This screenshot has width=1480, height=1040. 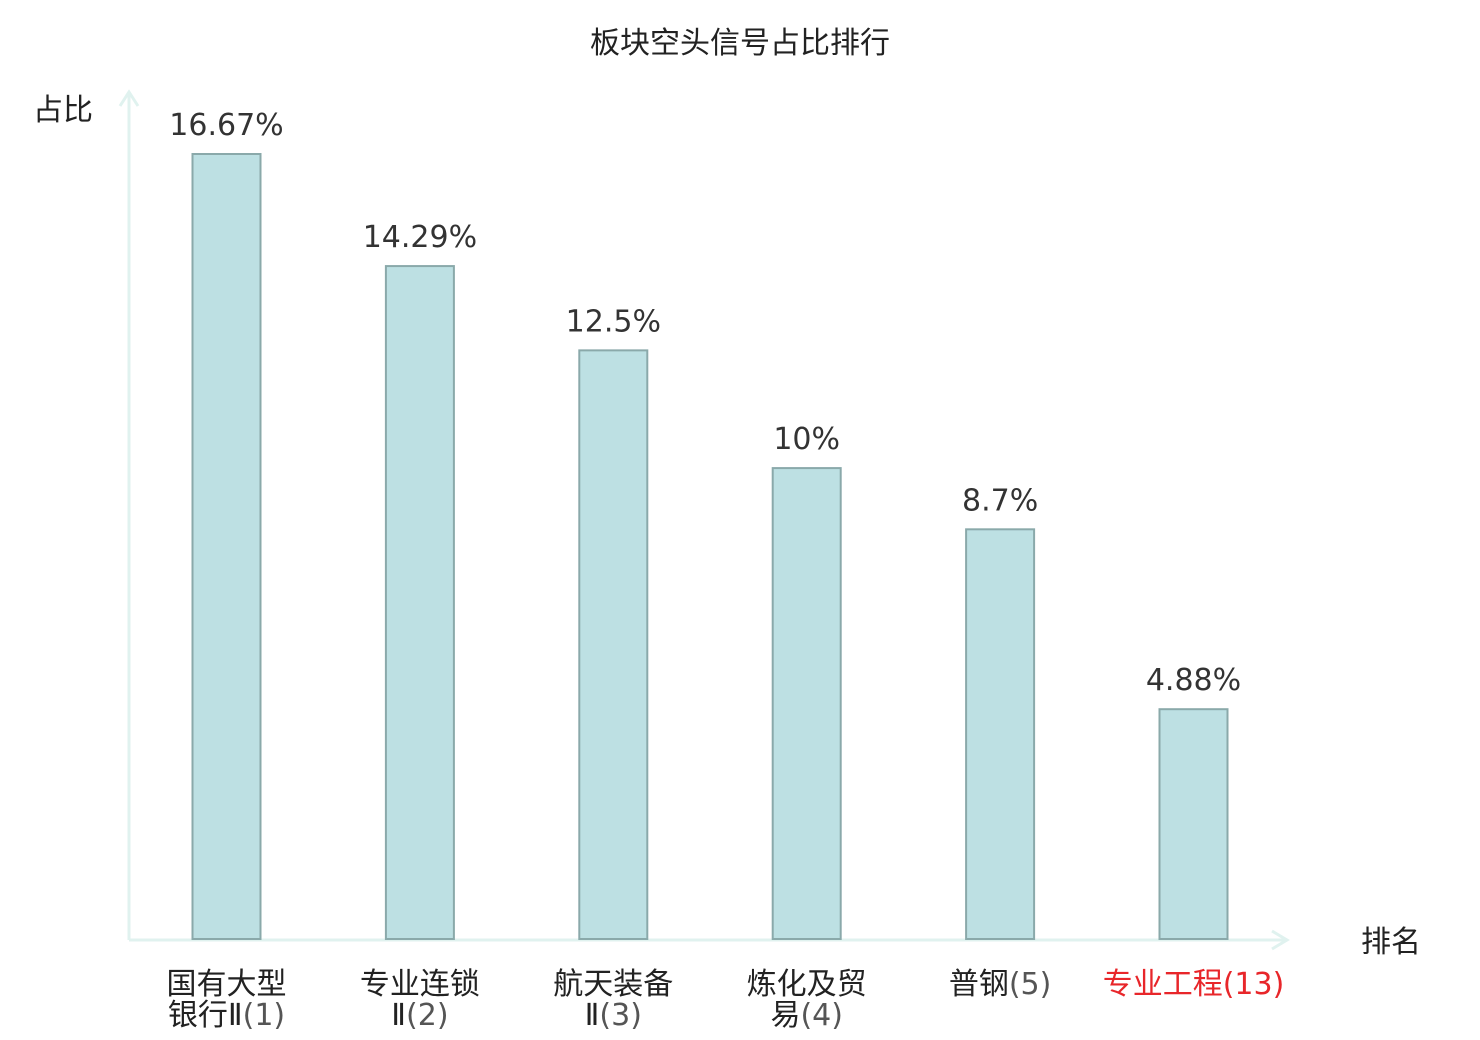 I want to click on category-label: 炼化及贸易(4), so click(x=807, y=1000).